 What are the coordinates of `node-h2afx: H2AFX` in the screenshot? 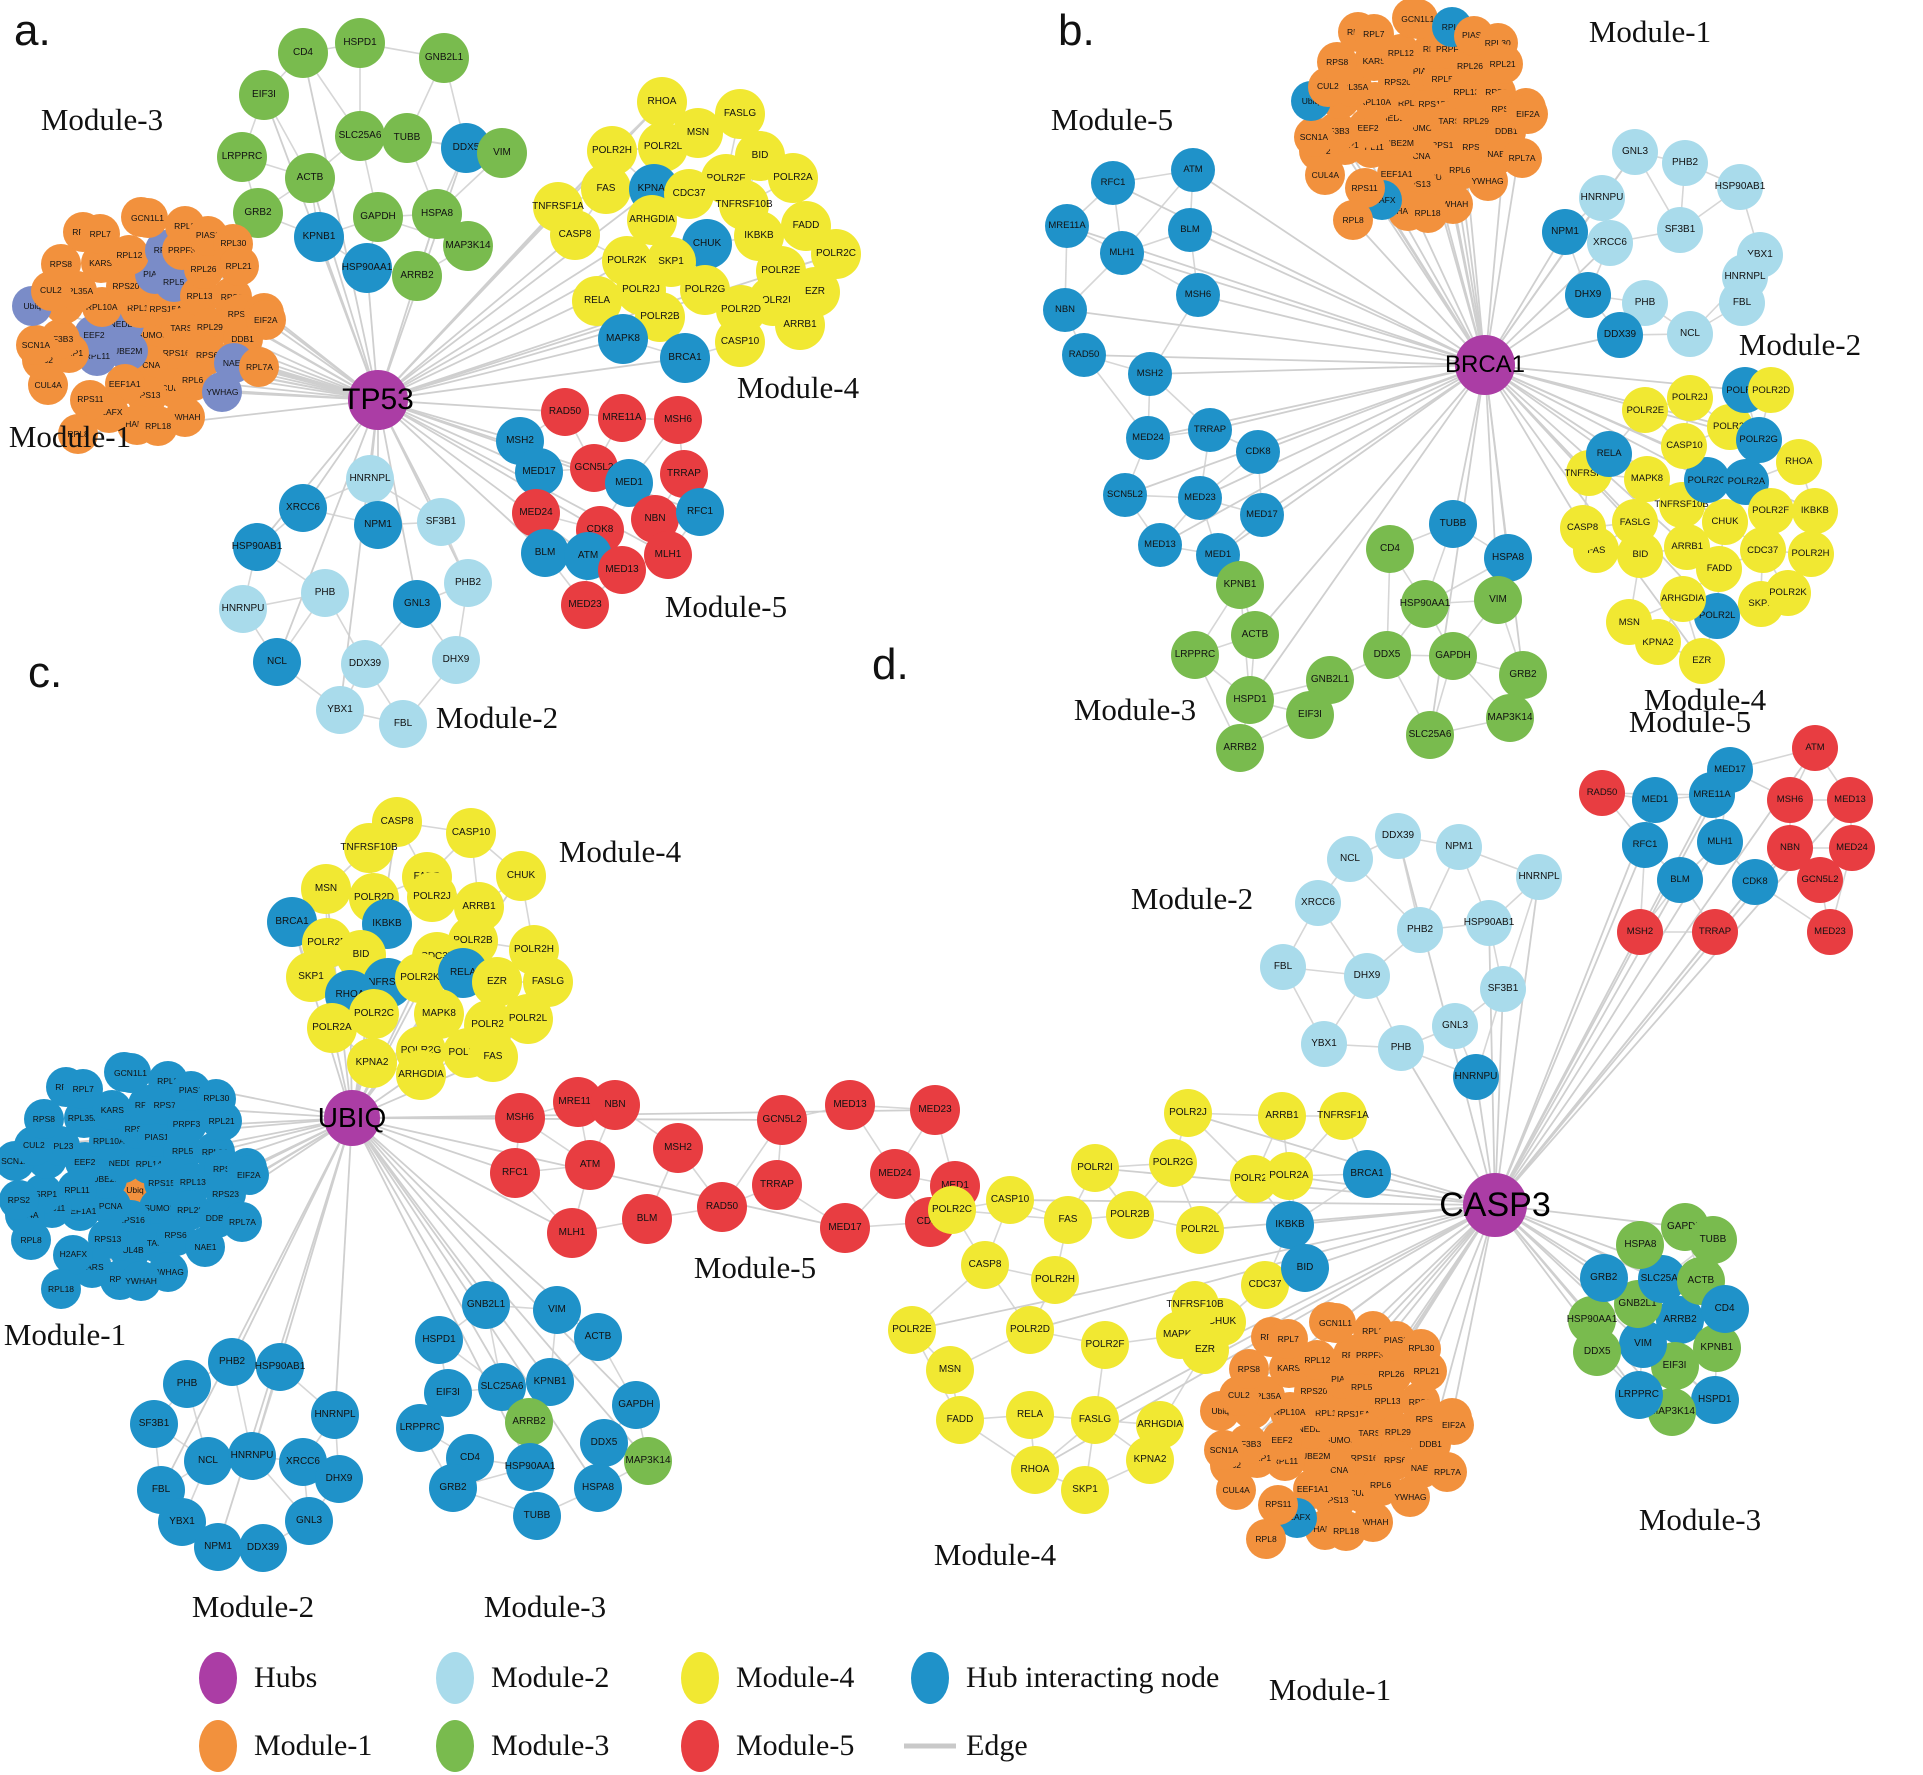 It's located at (73, 1254).